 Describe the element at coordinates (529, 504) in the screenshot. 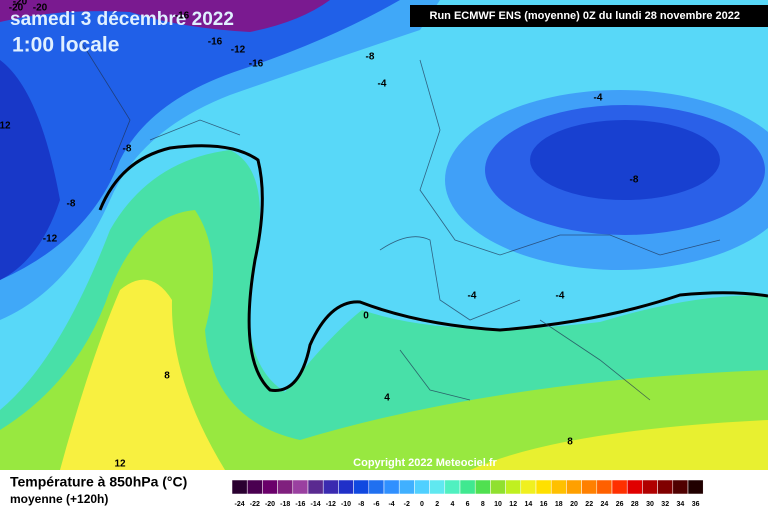

I see `scale-label: 14` at that location.